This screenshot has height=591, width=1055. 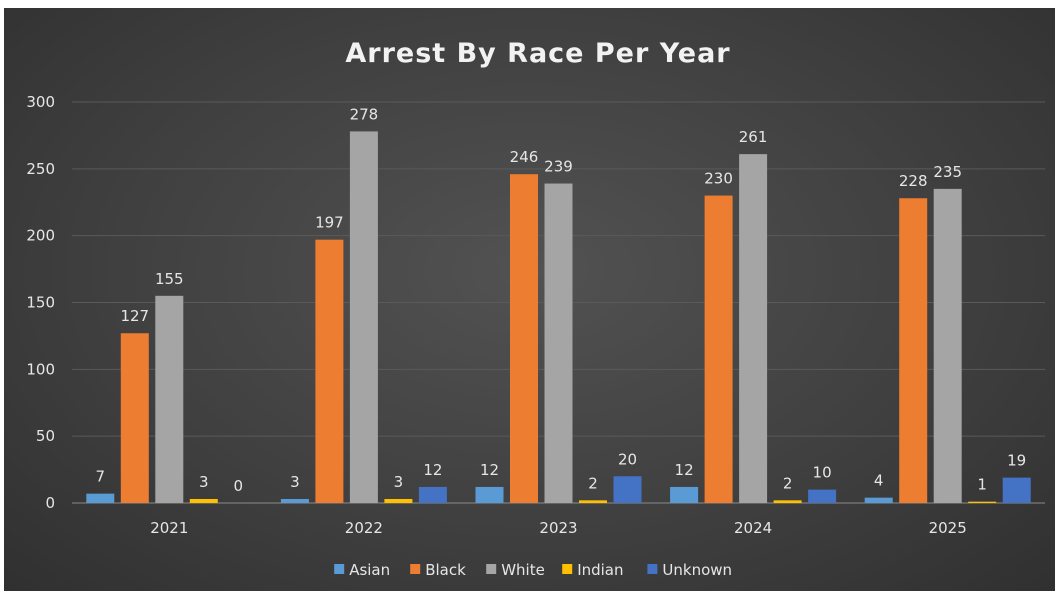 What do you see at coordinates (627, 459) in the screenshot?
I see `data-label: 20` at bounding box center [627, 459].